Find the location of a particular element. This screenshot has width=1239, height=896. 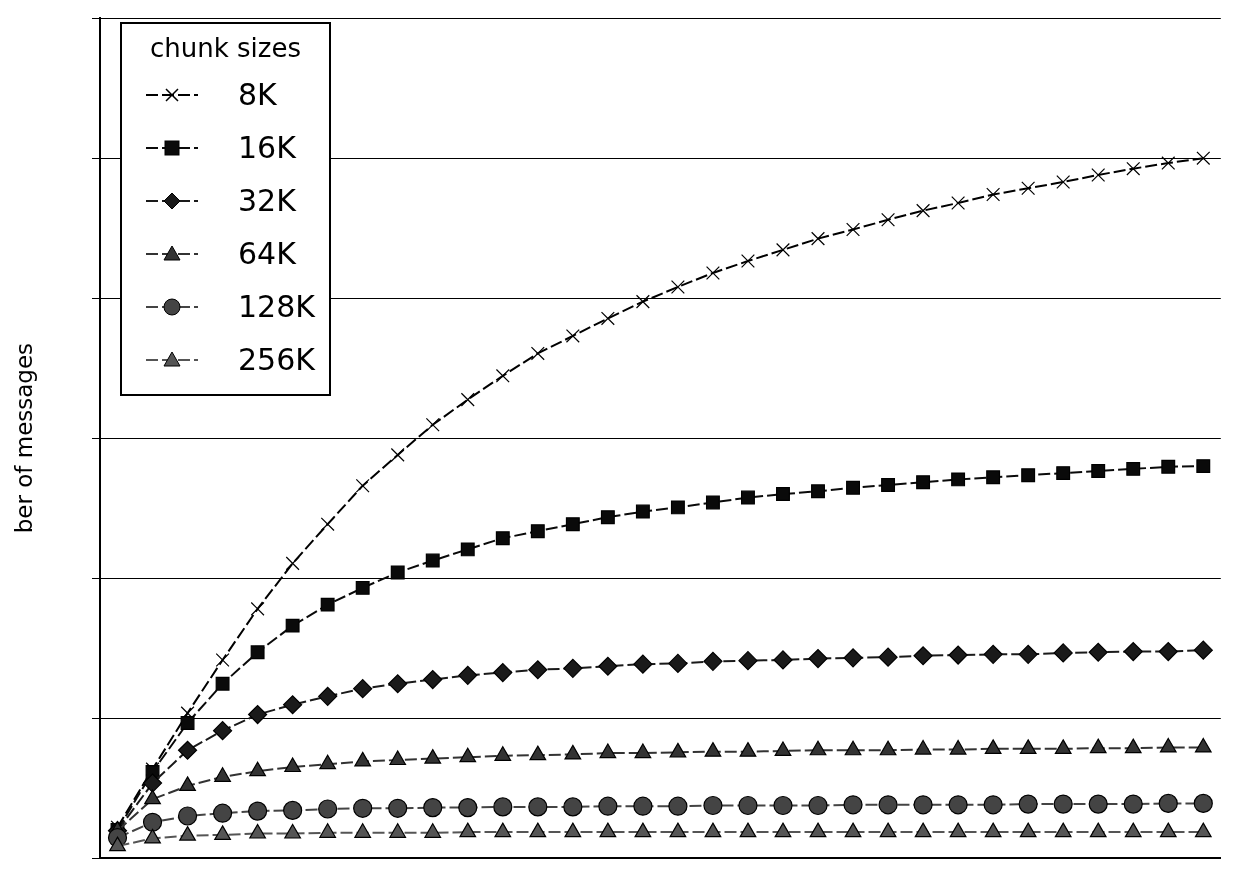

legend-label: 64K is located at coordinates (267, 253).